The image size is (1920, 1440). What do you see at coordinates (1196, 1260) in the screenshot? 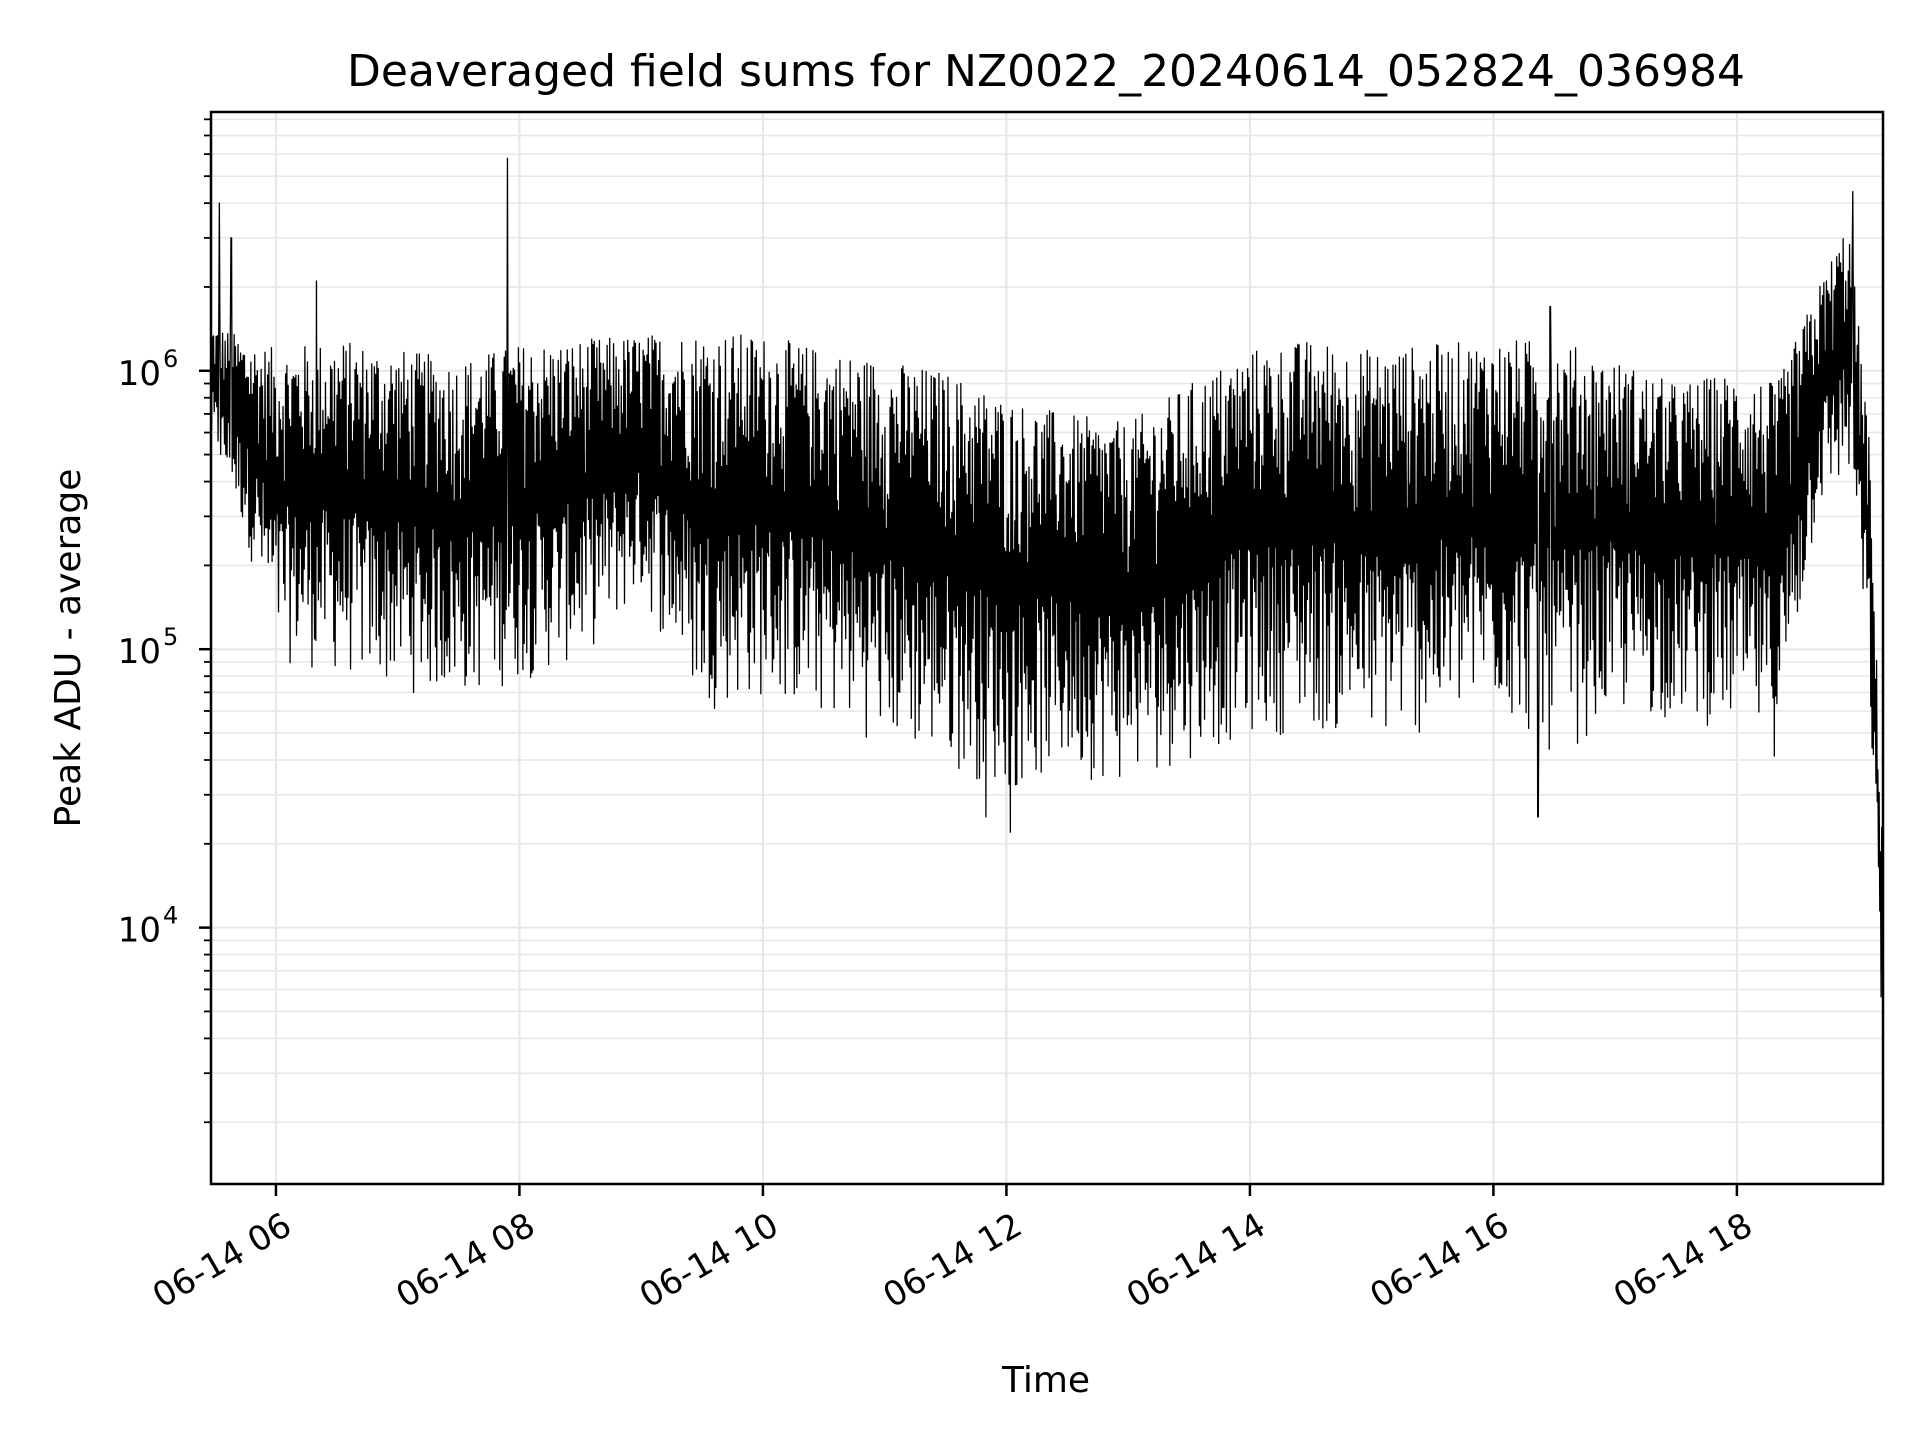
I see `x-tick-label: 06-14 14` at bounding box center [1196, 1260].